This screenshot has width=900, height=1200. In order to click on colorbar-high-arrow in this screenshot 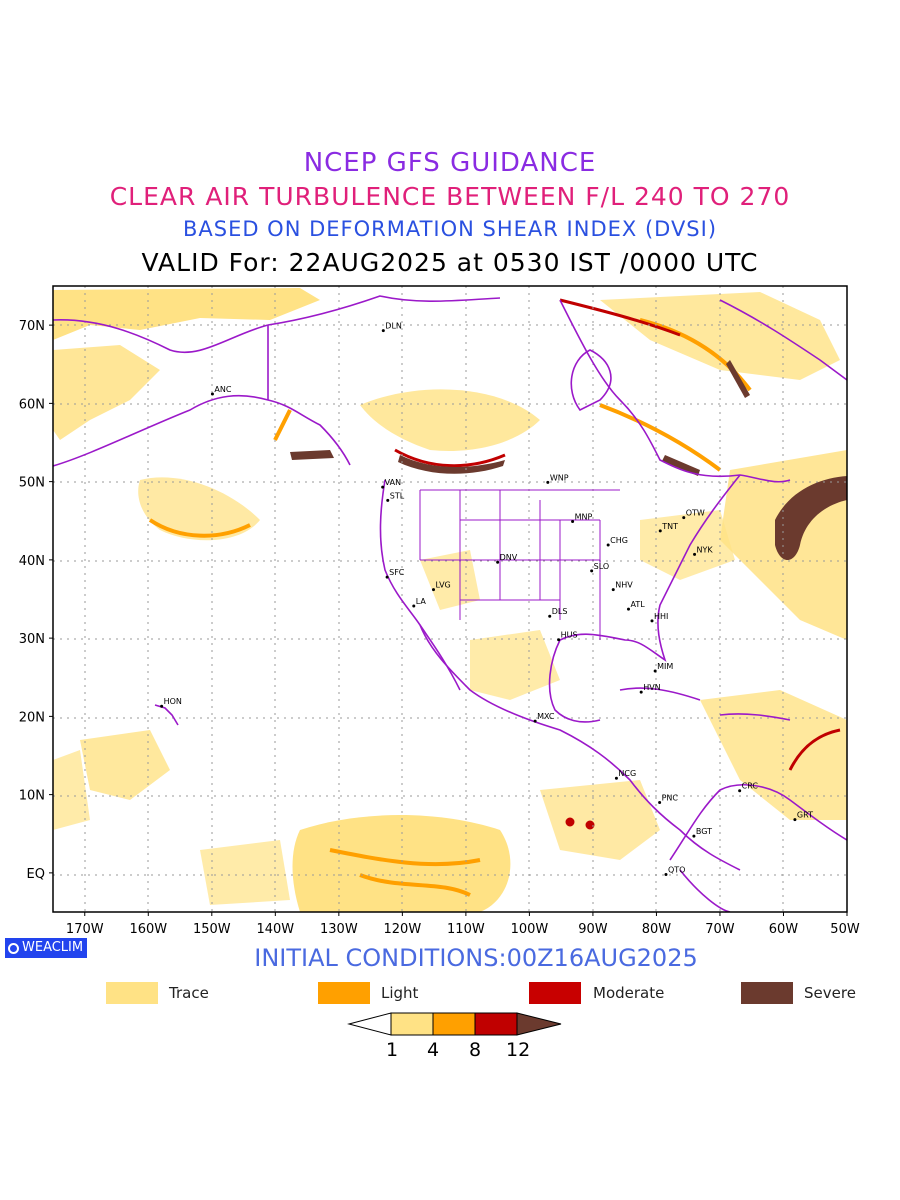, I will do `click(539, 1024)`.